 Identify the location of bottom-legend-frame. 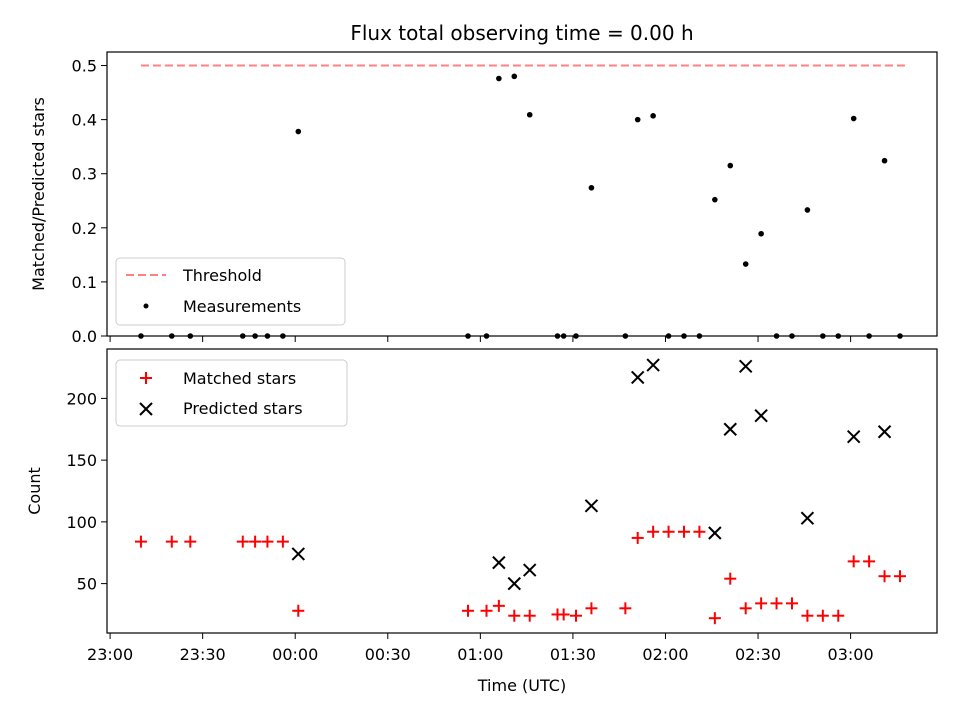
(231, 393).